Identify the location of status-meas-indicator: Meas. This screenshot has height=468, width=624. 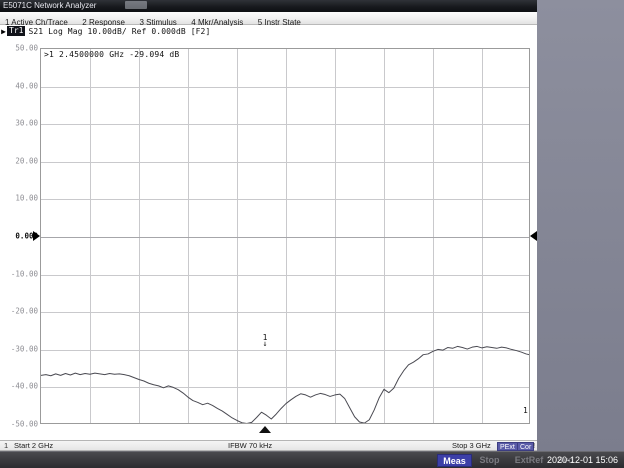
(454, 460).